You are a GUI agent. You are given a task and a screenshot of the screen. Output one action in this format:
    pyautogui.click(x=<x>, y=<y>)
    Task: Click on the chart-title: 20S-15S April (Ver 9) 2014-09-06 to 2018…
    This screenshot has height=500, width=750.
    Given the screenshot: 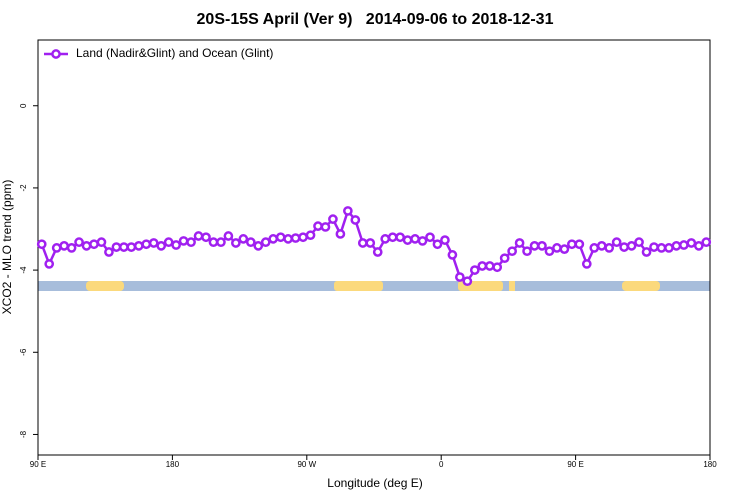 What is the action you would take?
    pyautogui.click(x=375, y=19)
    